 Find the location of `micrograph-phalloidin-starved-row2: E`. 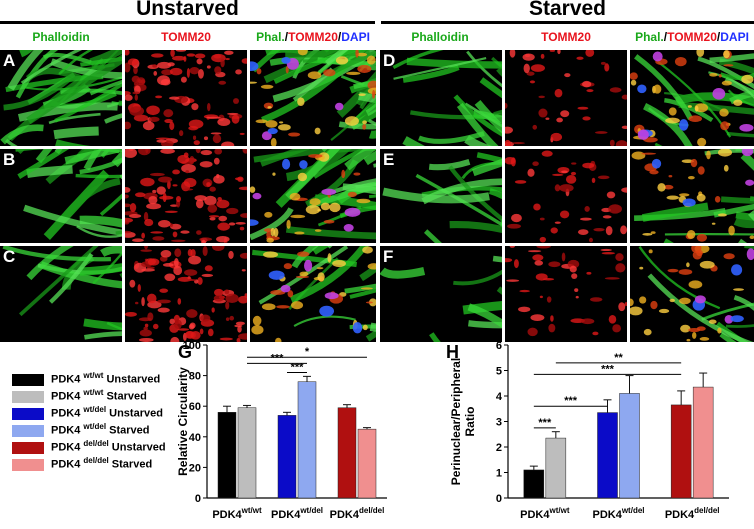

micrograph-phalloidin-starved-row2: E is located at coordinates (441, 196).